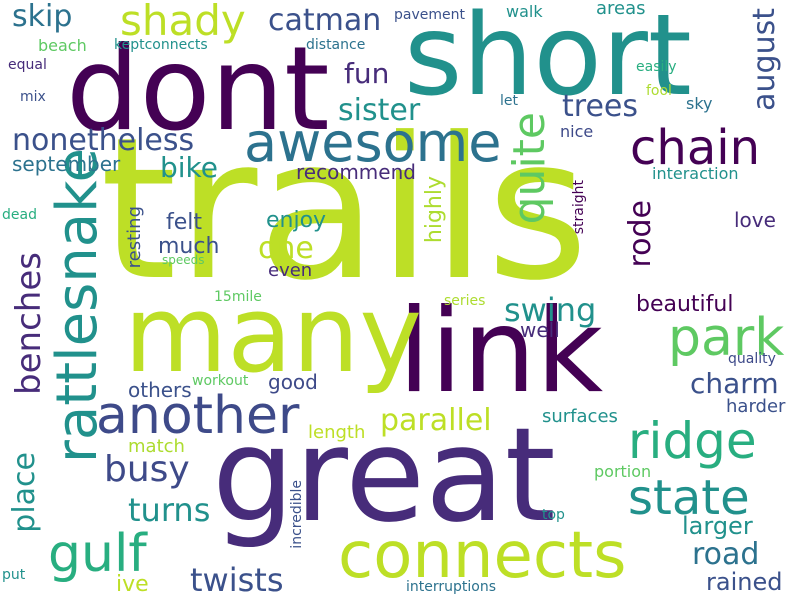 This screenshot has height=600, width=800. What do you see at coordinates (579, 207) in the screenshot?
I see `word-straight: straight` at bounding box center [579, 207].